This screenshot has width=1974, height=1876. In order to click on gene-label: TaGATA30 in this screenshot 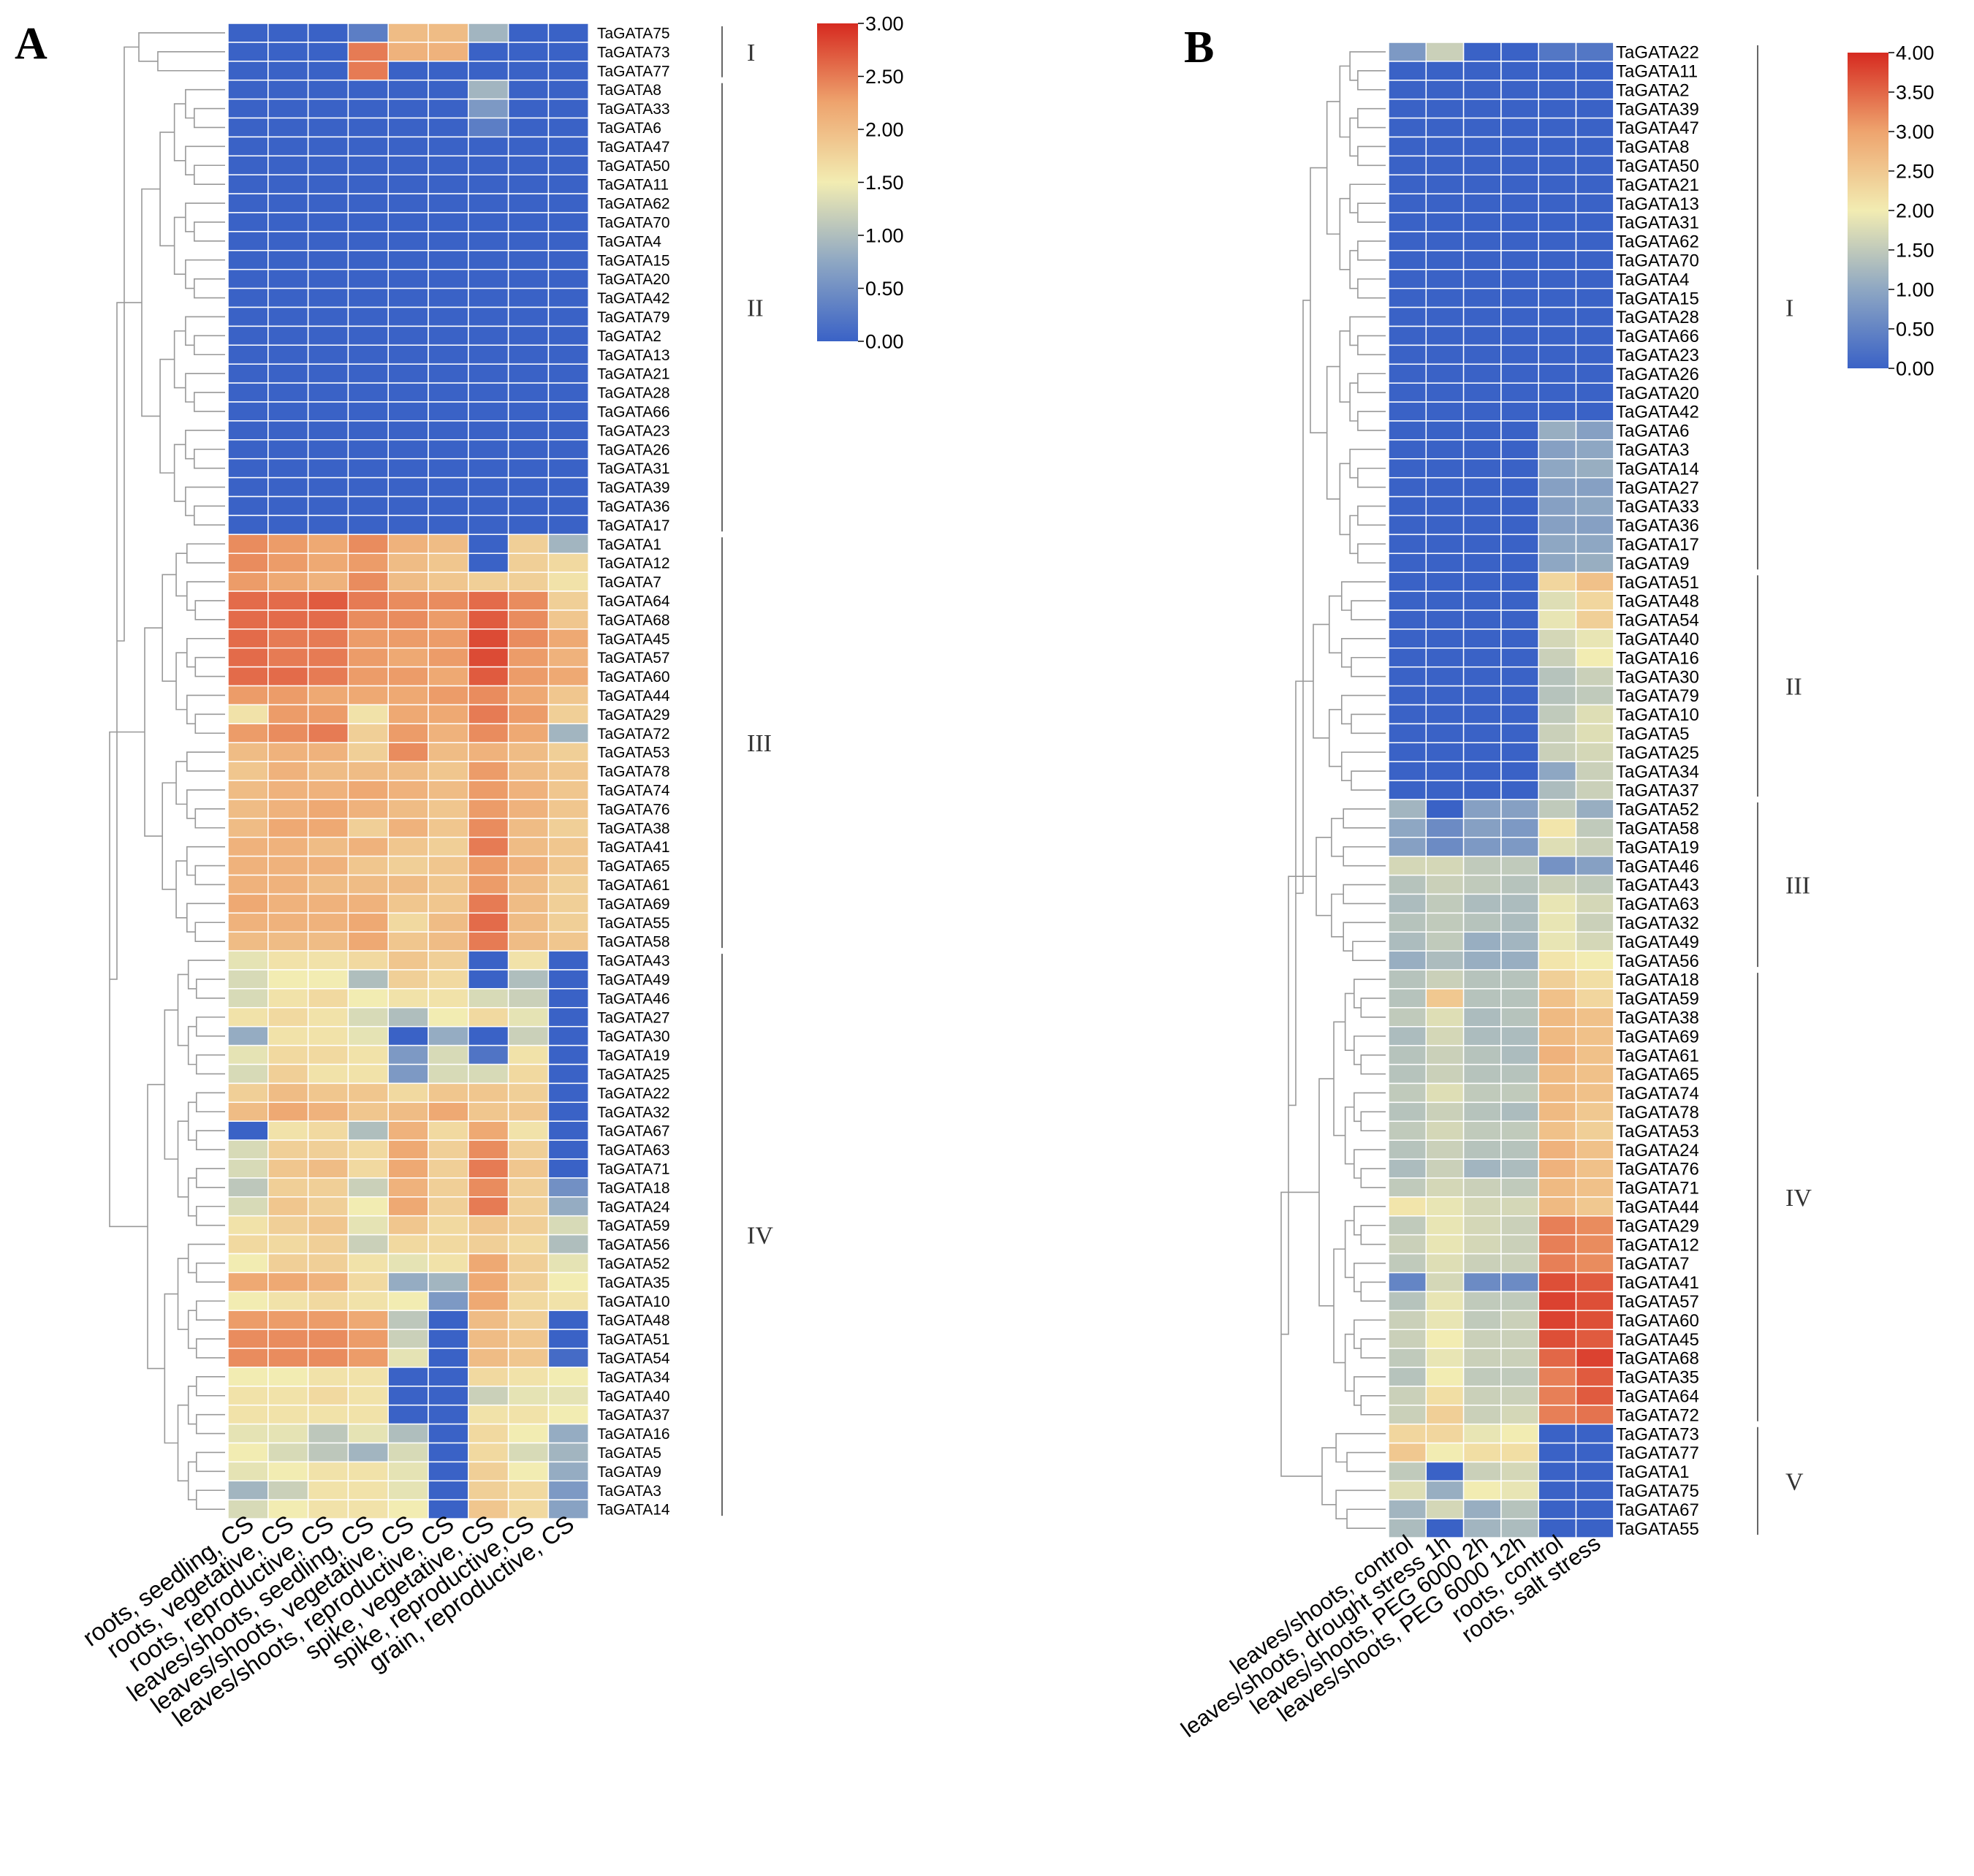, I will do `click(1657, 677)`.